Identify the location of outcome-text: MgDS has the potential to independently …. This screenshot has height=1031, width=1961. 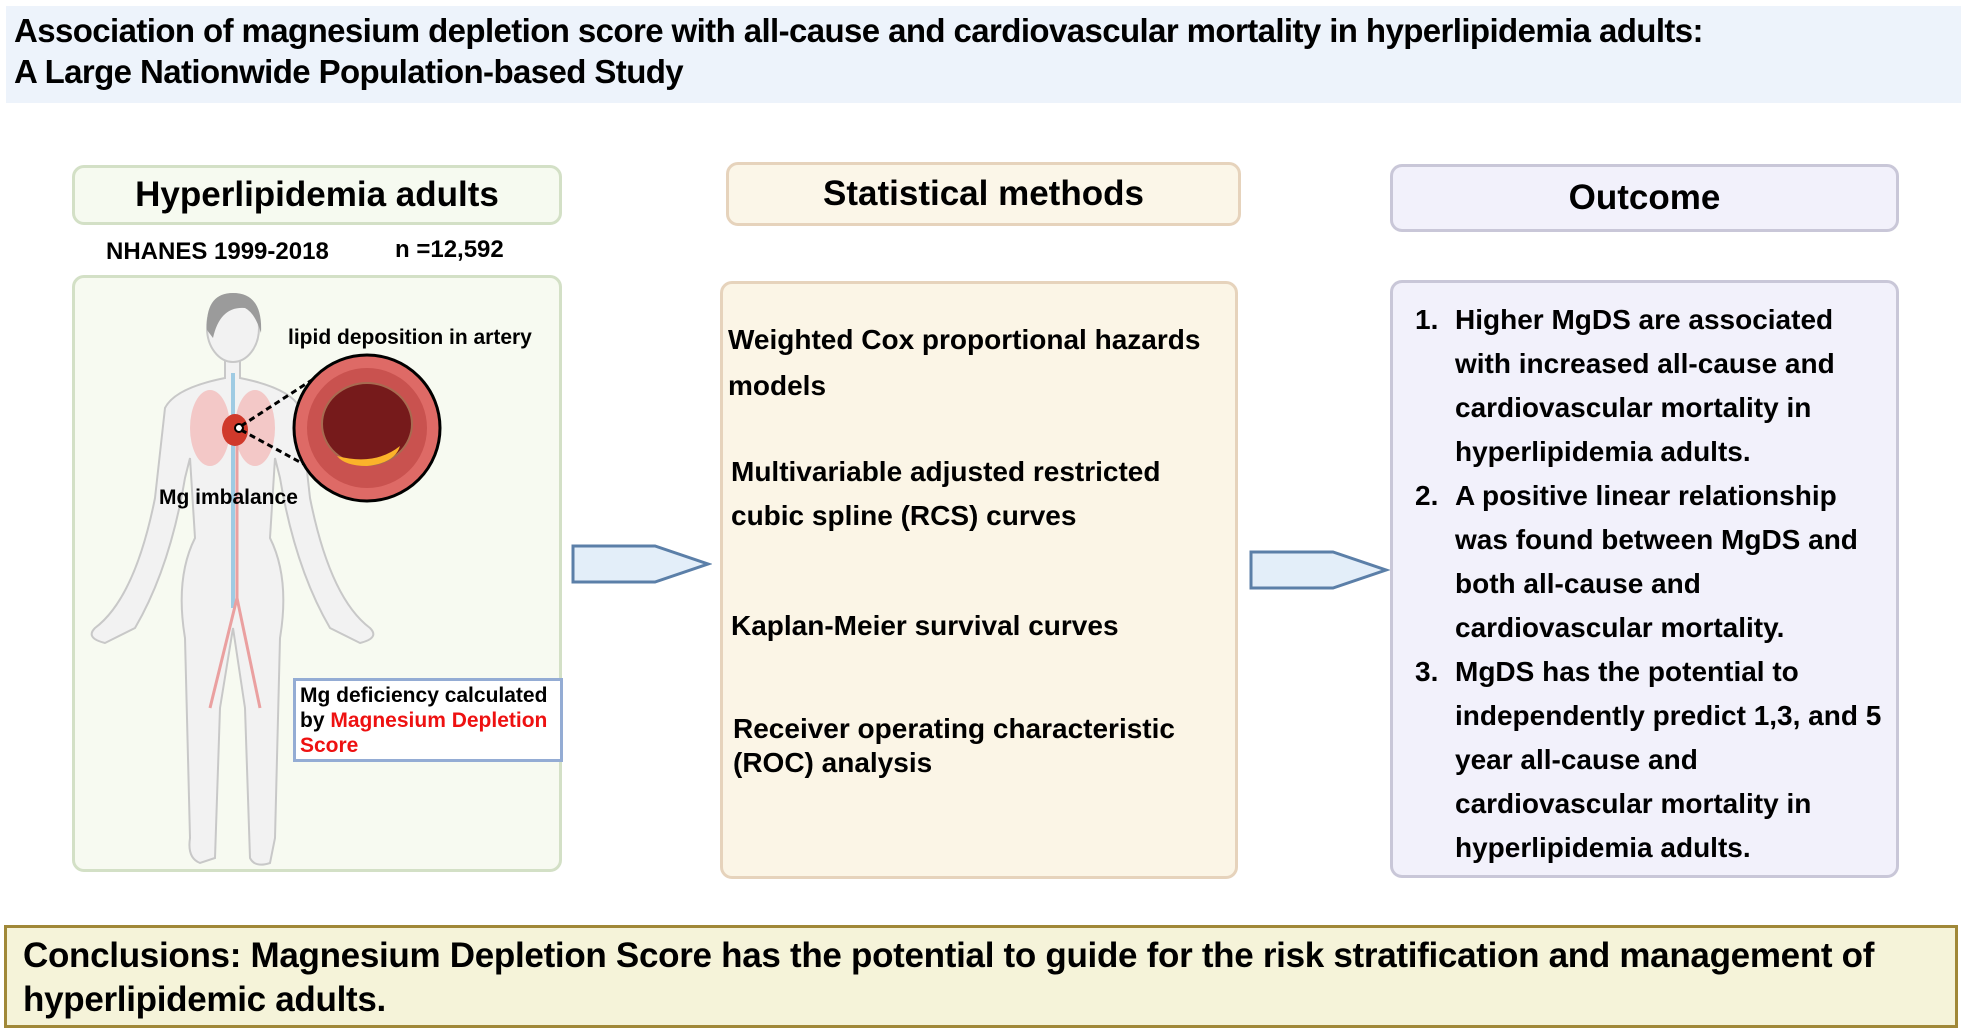
(1668, 759).